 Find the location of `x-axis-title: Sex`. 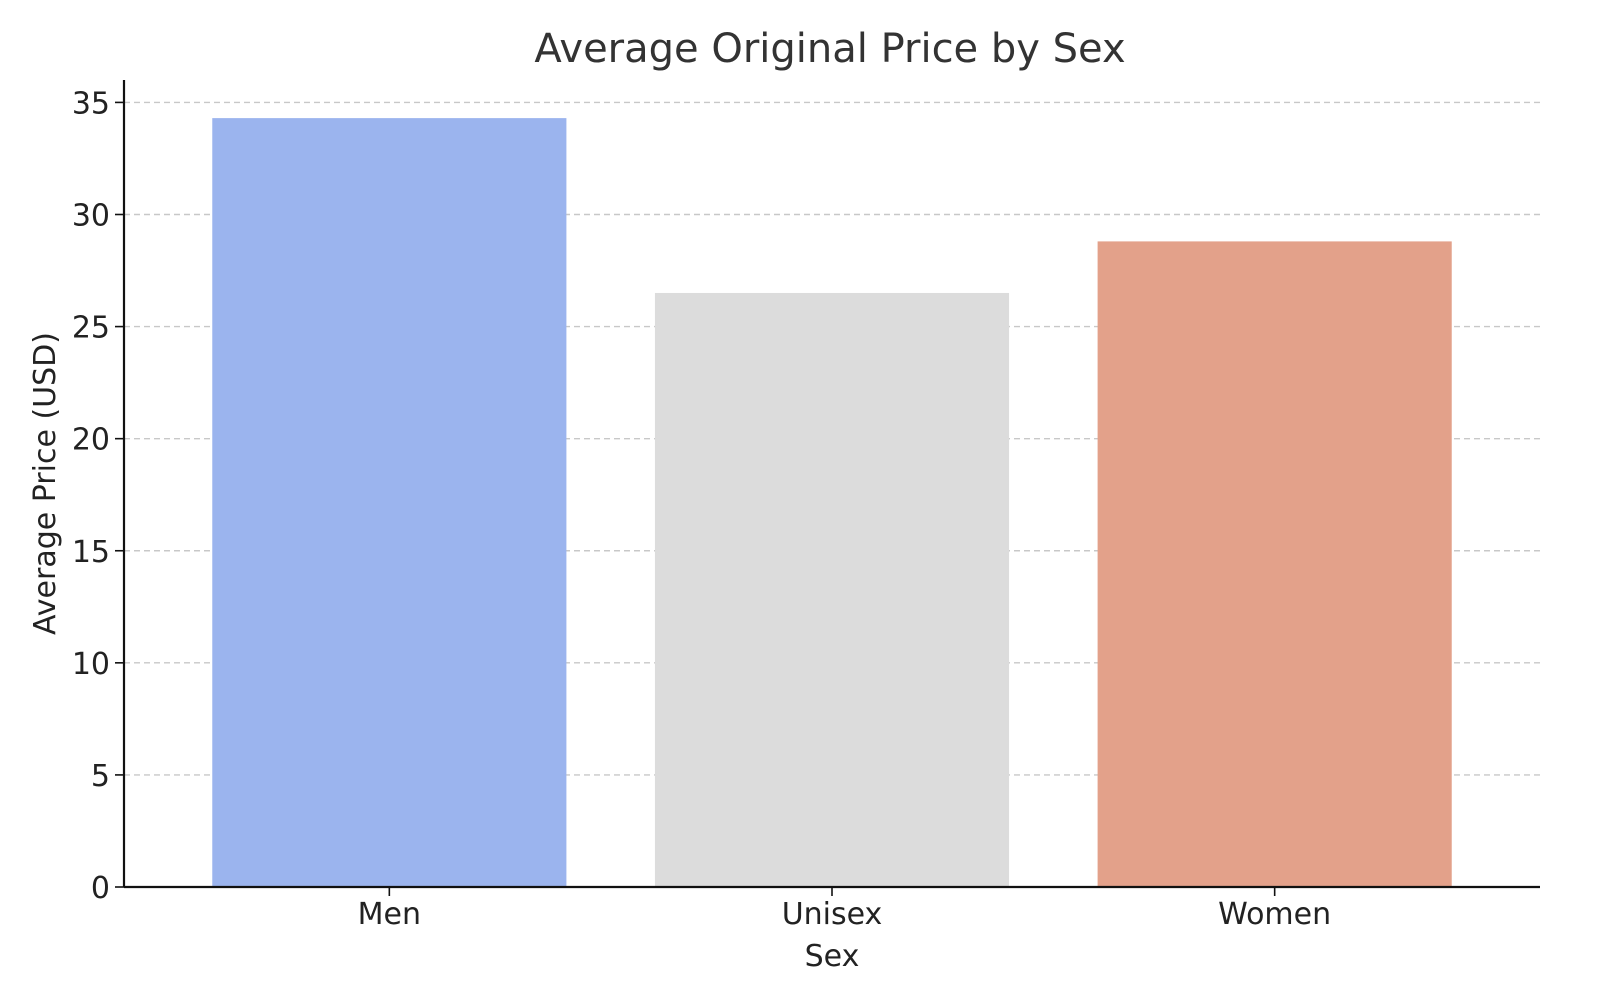

x-axis-title: Sex is located at coordinates (832, 956).